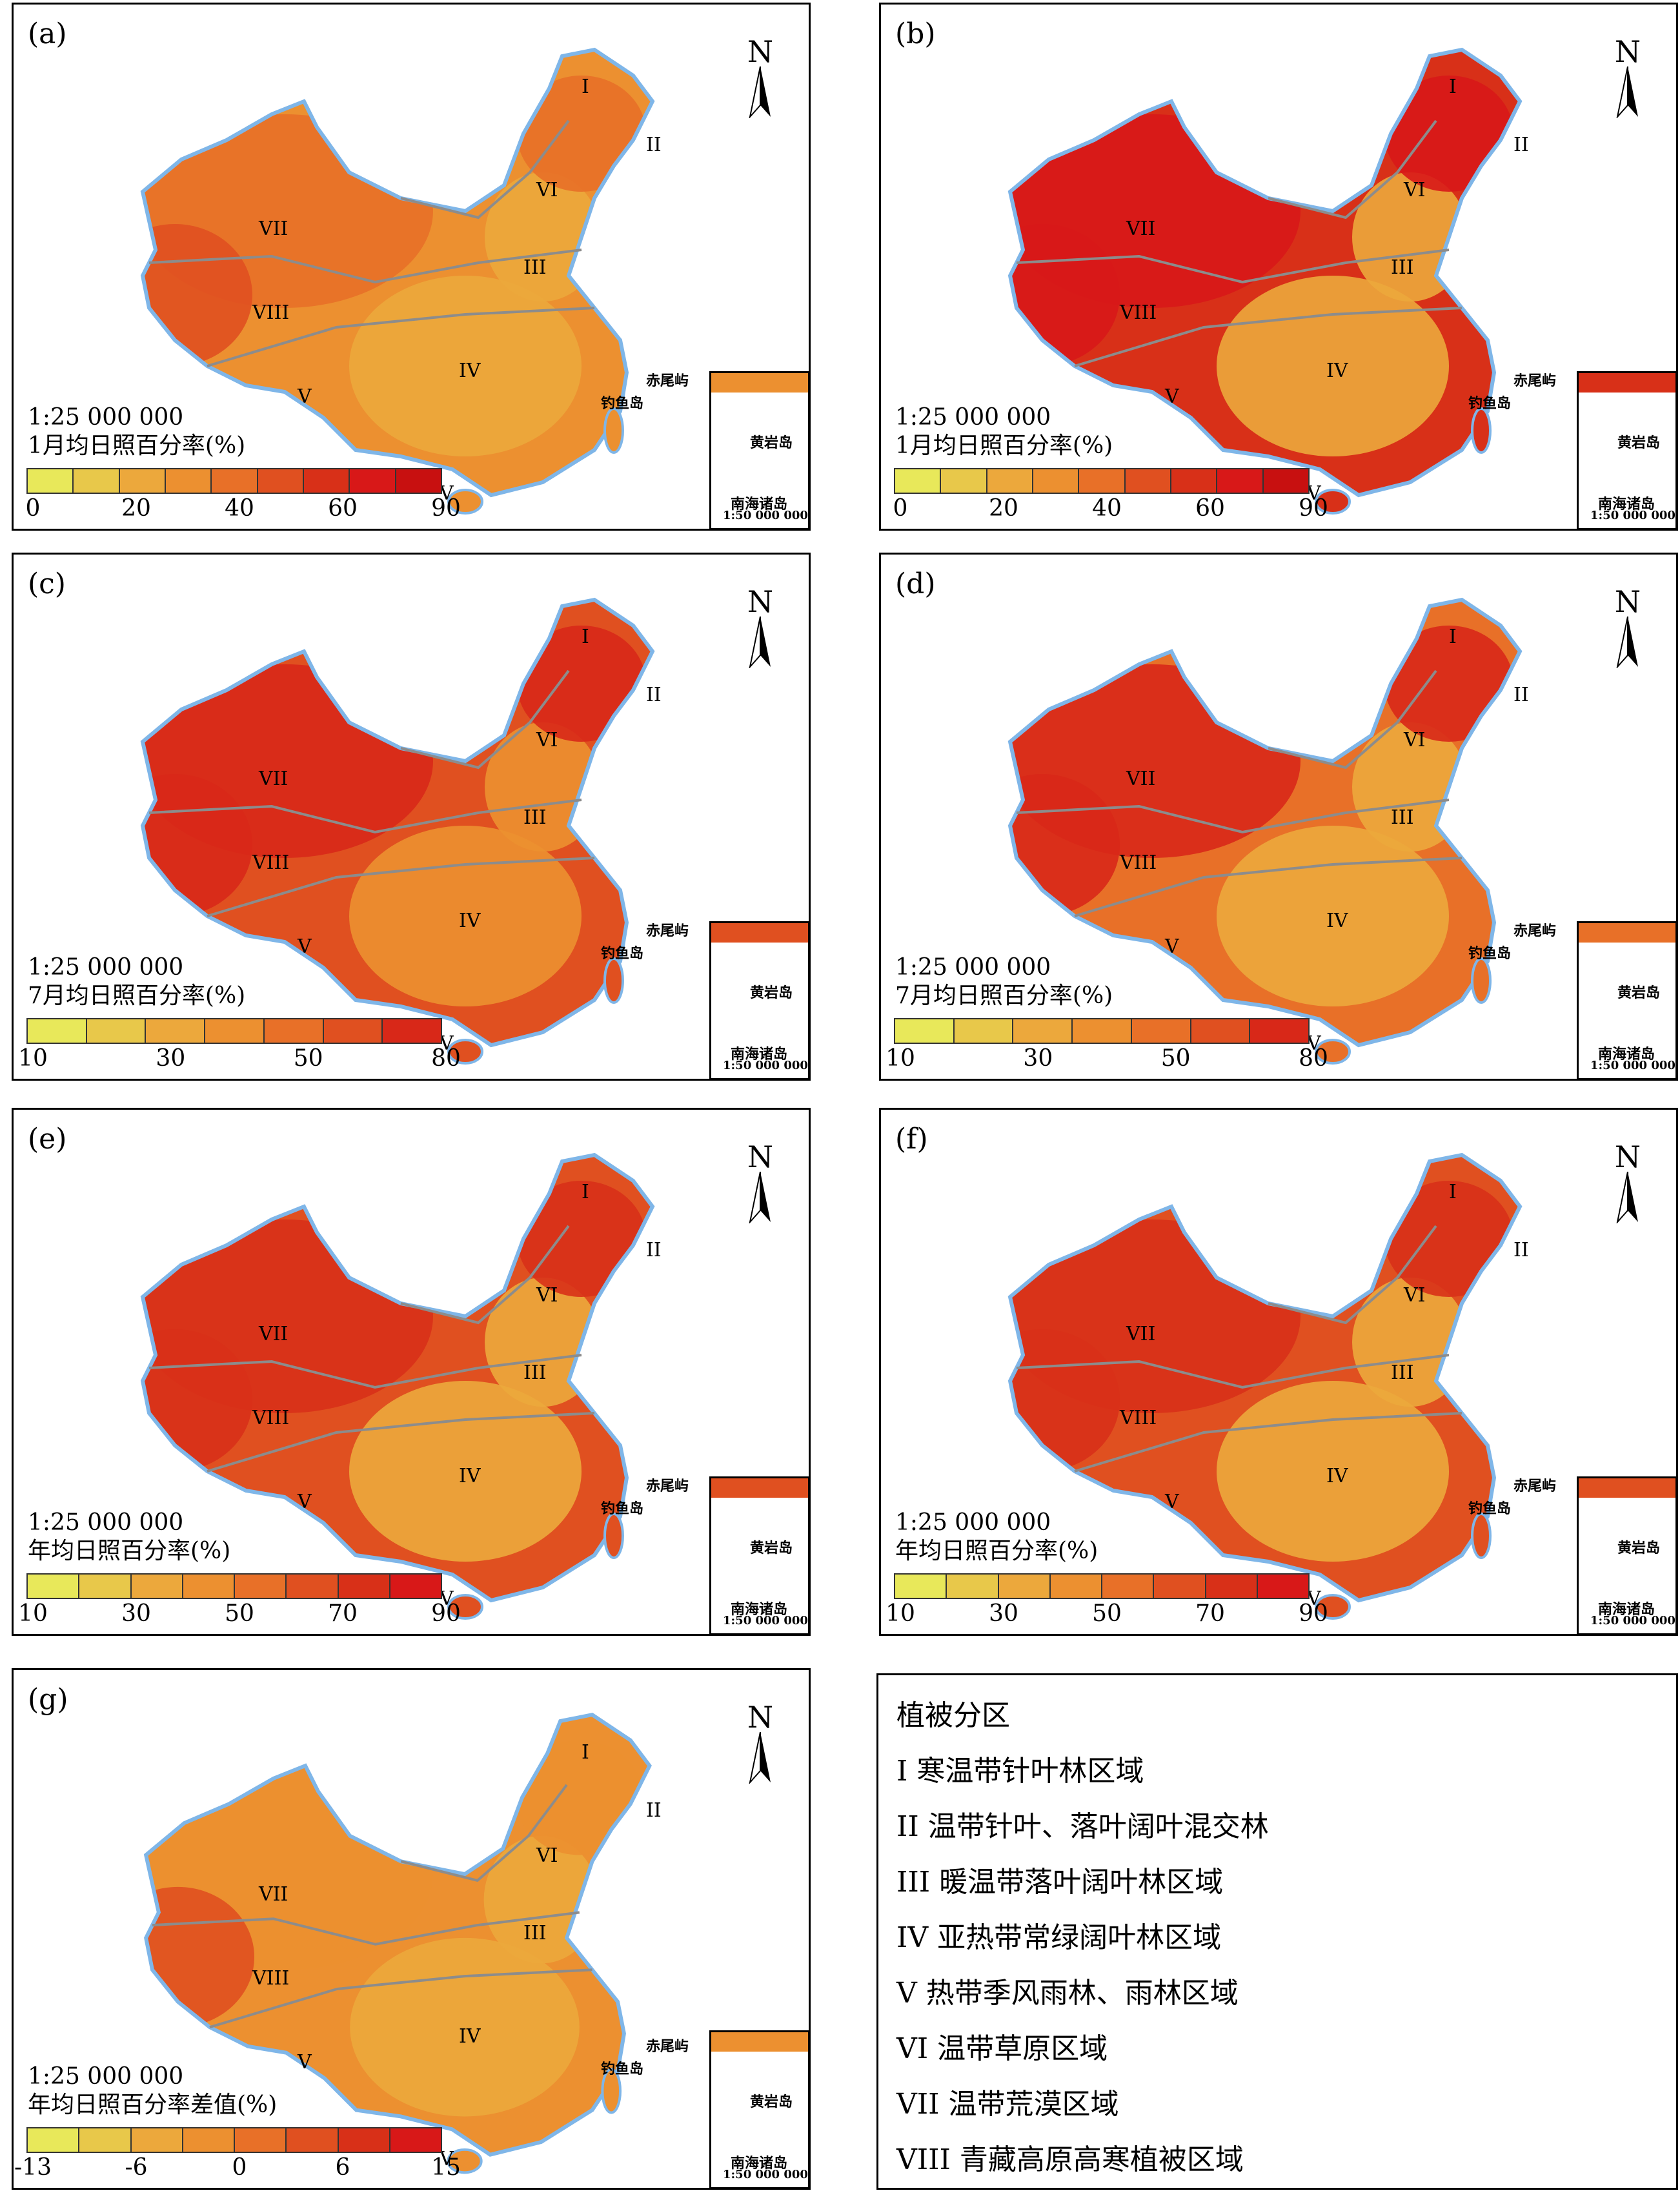 This screenshot has width=1680, height=2193. I want to click on legend-item: III 暖温带落叶阔叶林区域, so click(1060, 1882).